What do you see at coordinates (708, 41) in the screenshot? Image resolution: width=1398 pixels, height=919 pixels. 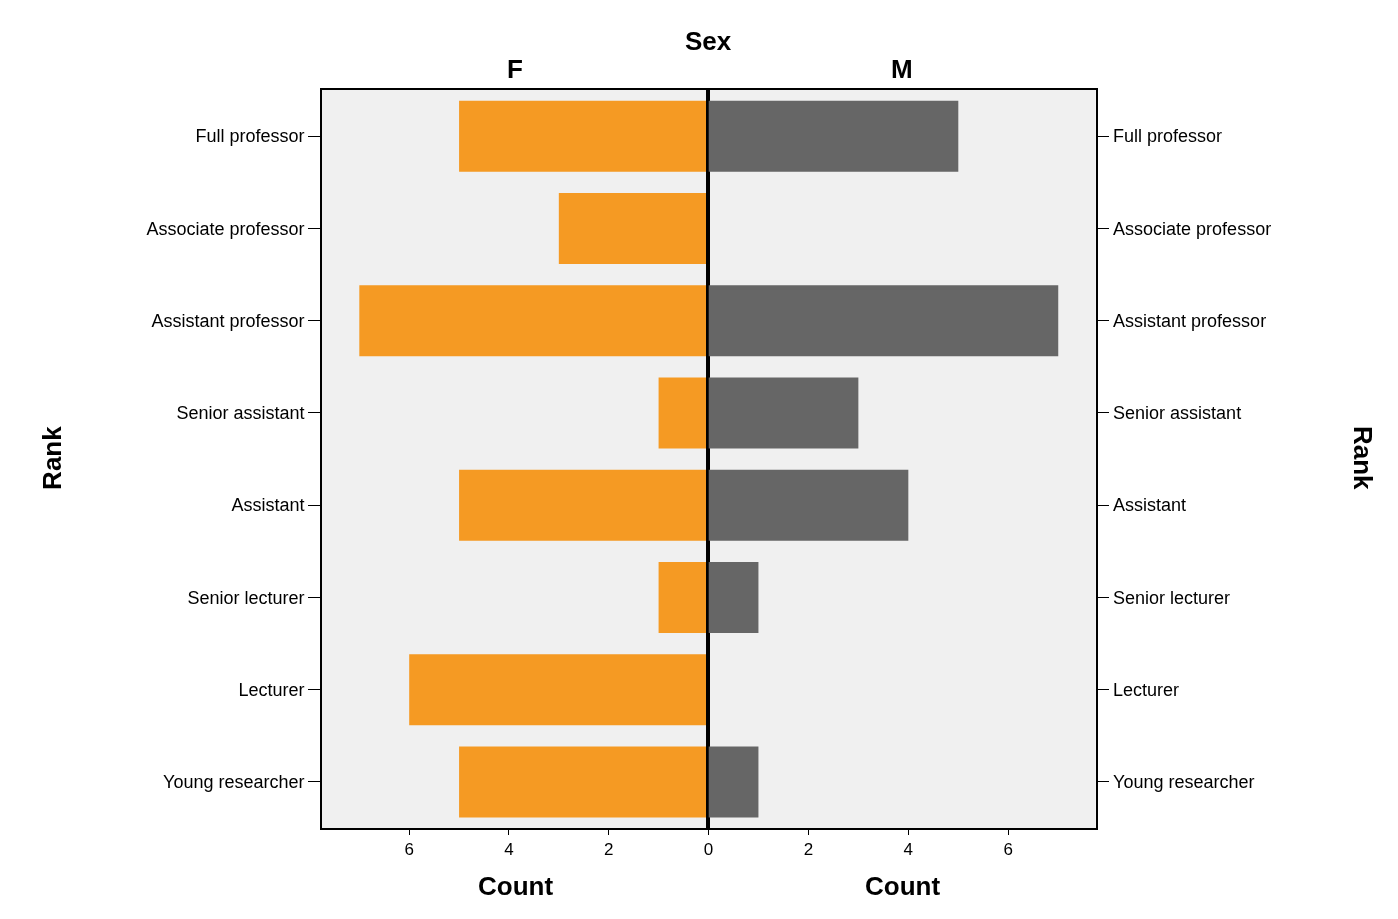 I see `chart-title: Sex` at bounding box center [708, 41].